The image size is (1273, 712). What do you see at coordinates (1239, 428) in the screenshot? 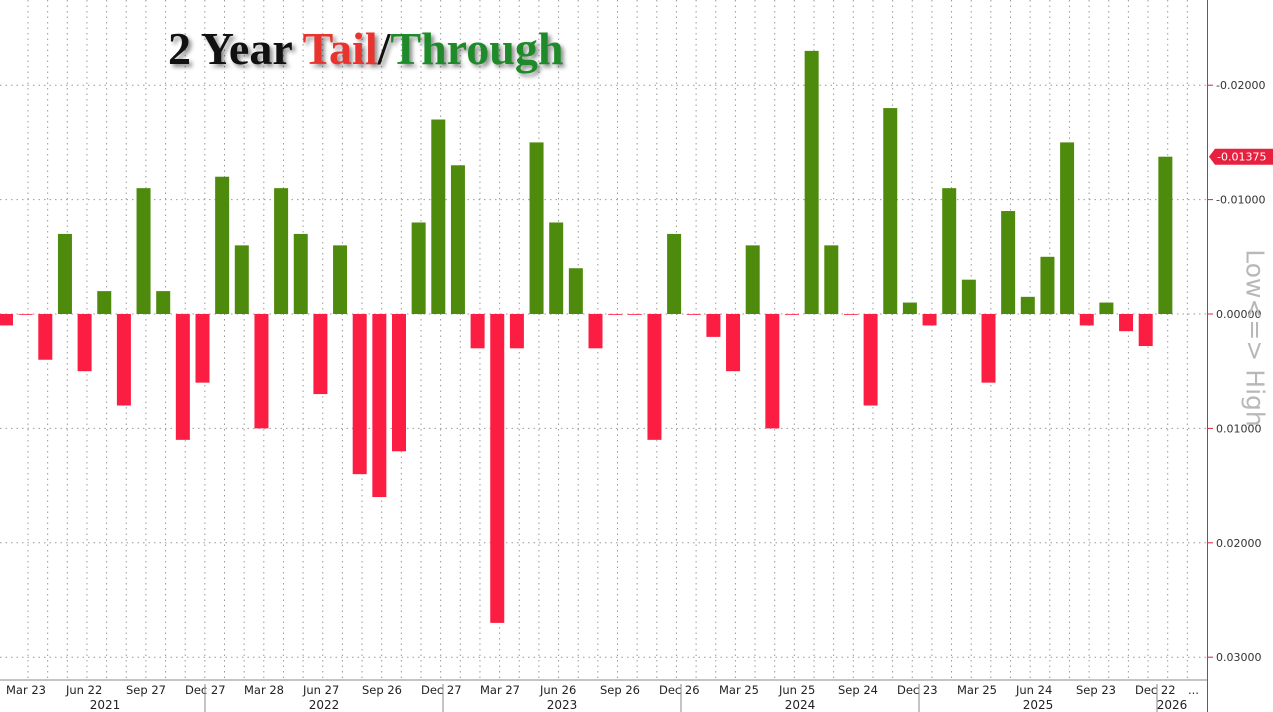
I see `y-tick-label: 0.01000` at bounding box center [1239, 428].